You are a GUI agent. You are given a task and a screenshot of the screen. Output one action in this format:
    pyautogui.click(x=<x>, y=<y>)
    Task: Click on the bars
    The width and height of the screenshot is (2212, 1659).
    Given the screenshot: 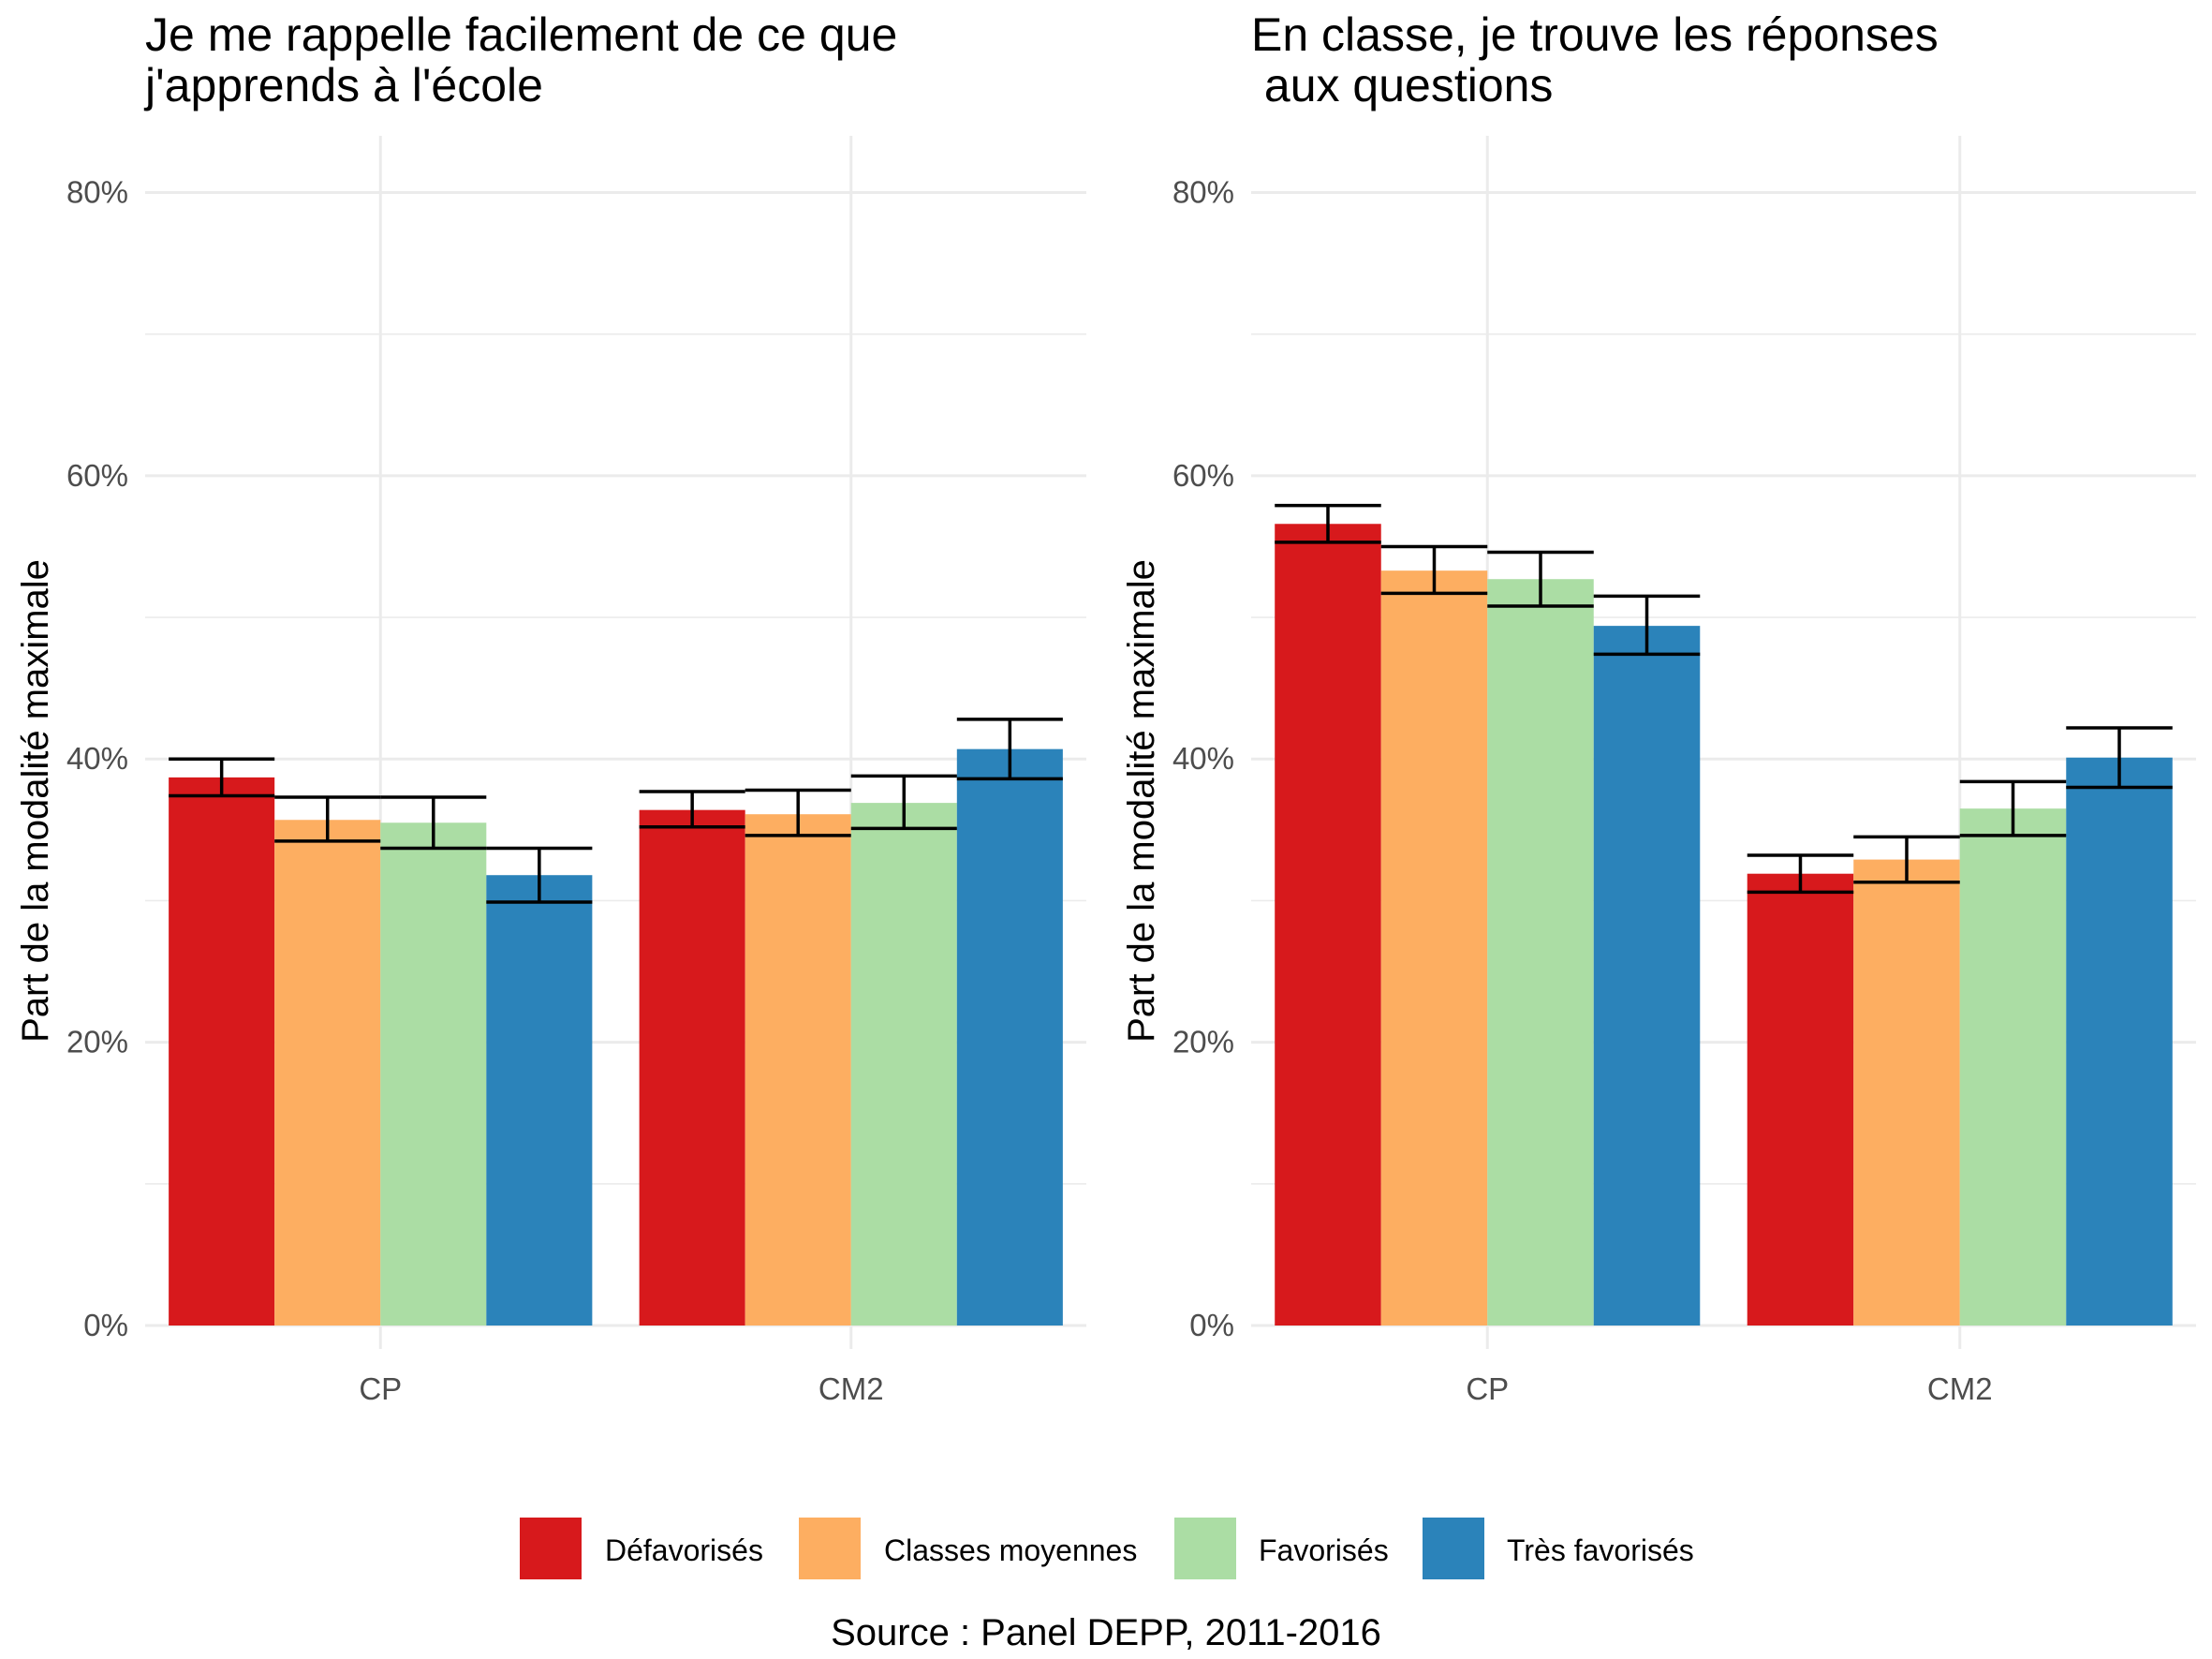 What is the action you would take?
    pyautogui.click(x=616, y=1037)
    